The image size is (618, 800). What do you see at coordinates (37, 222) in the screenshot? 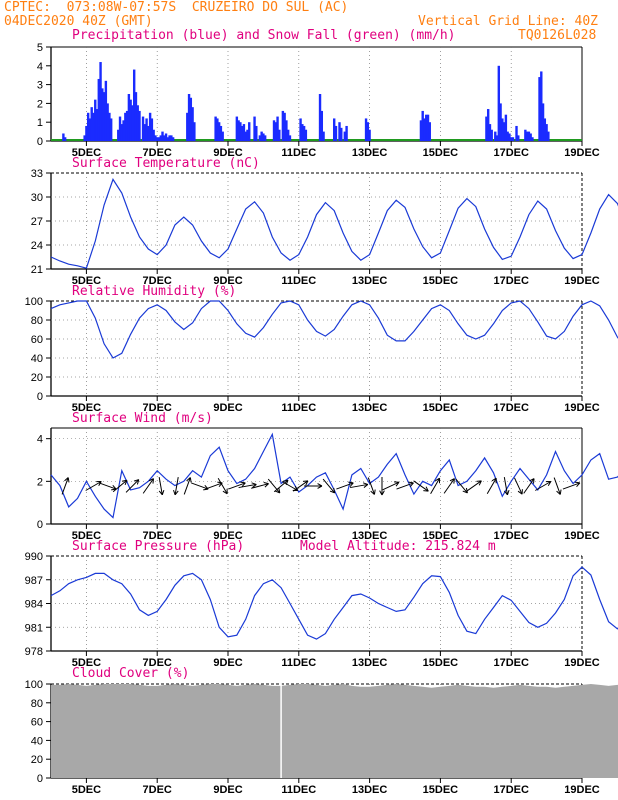
I see `temp-y-tick-label: 27` at bounding box center [37, 222].